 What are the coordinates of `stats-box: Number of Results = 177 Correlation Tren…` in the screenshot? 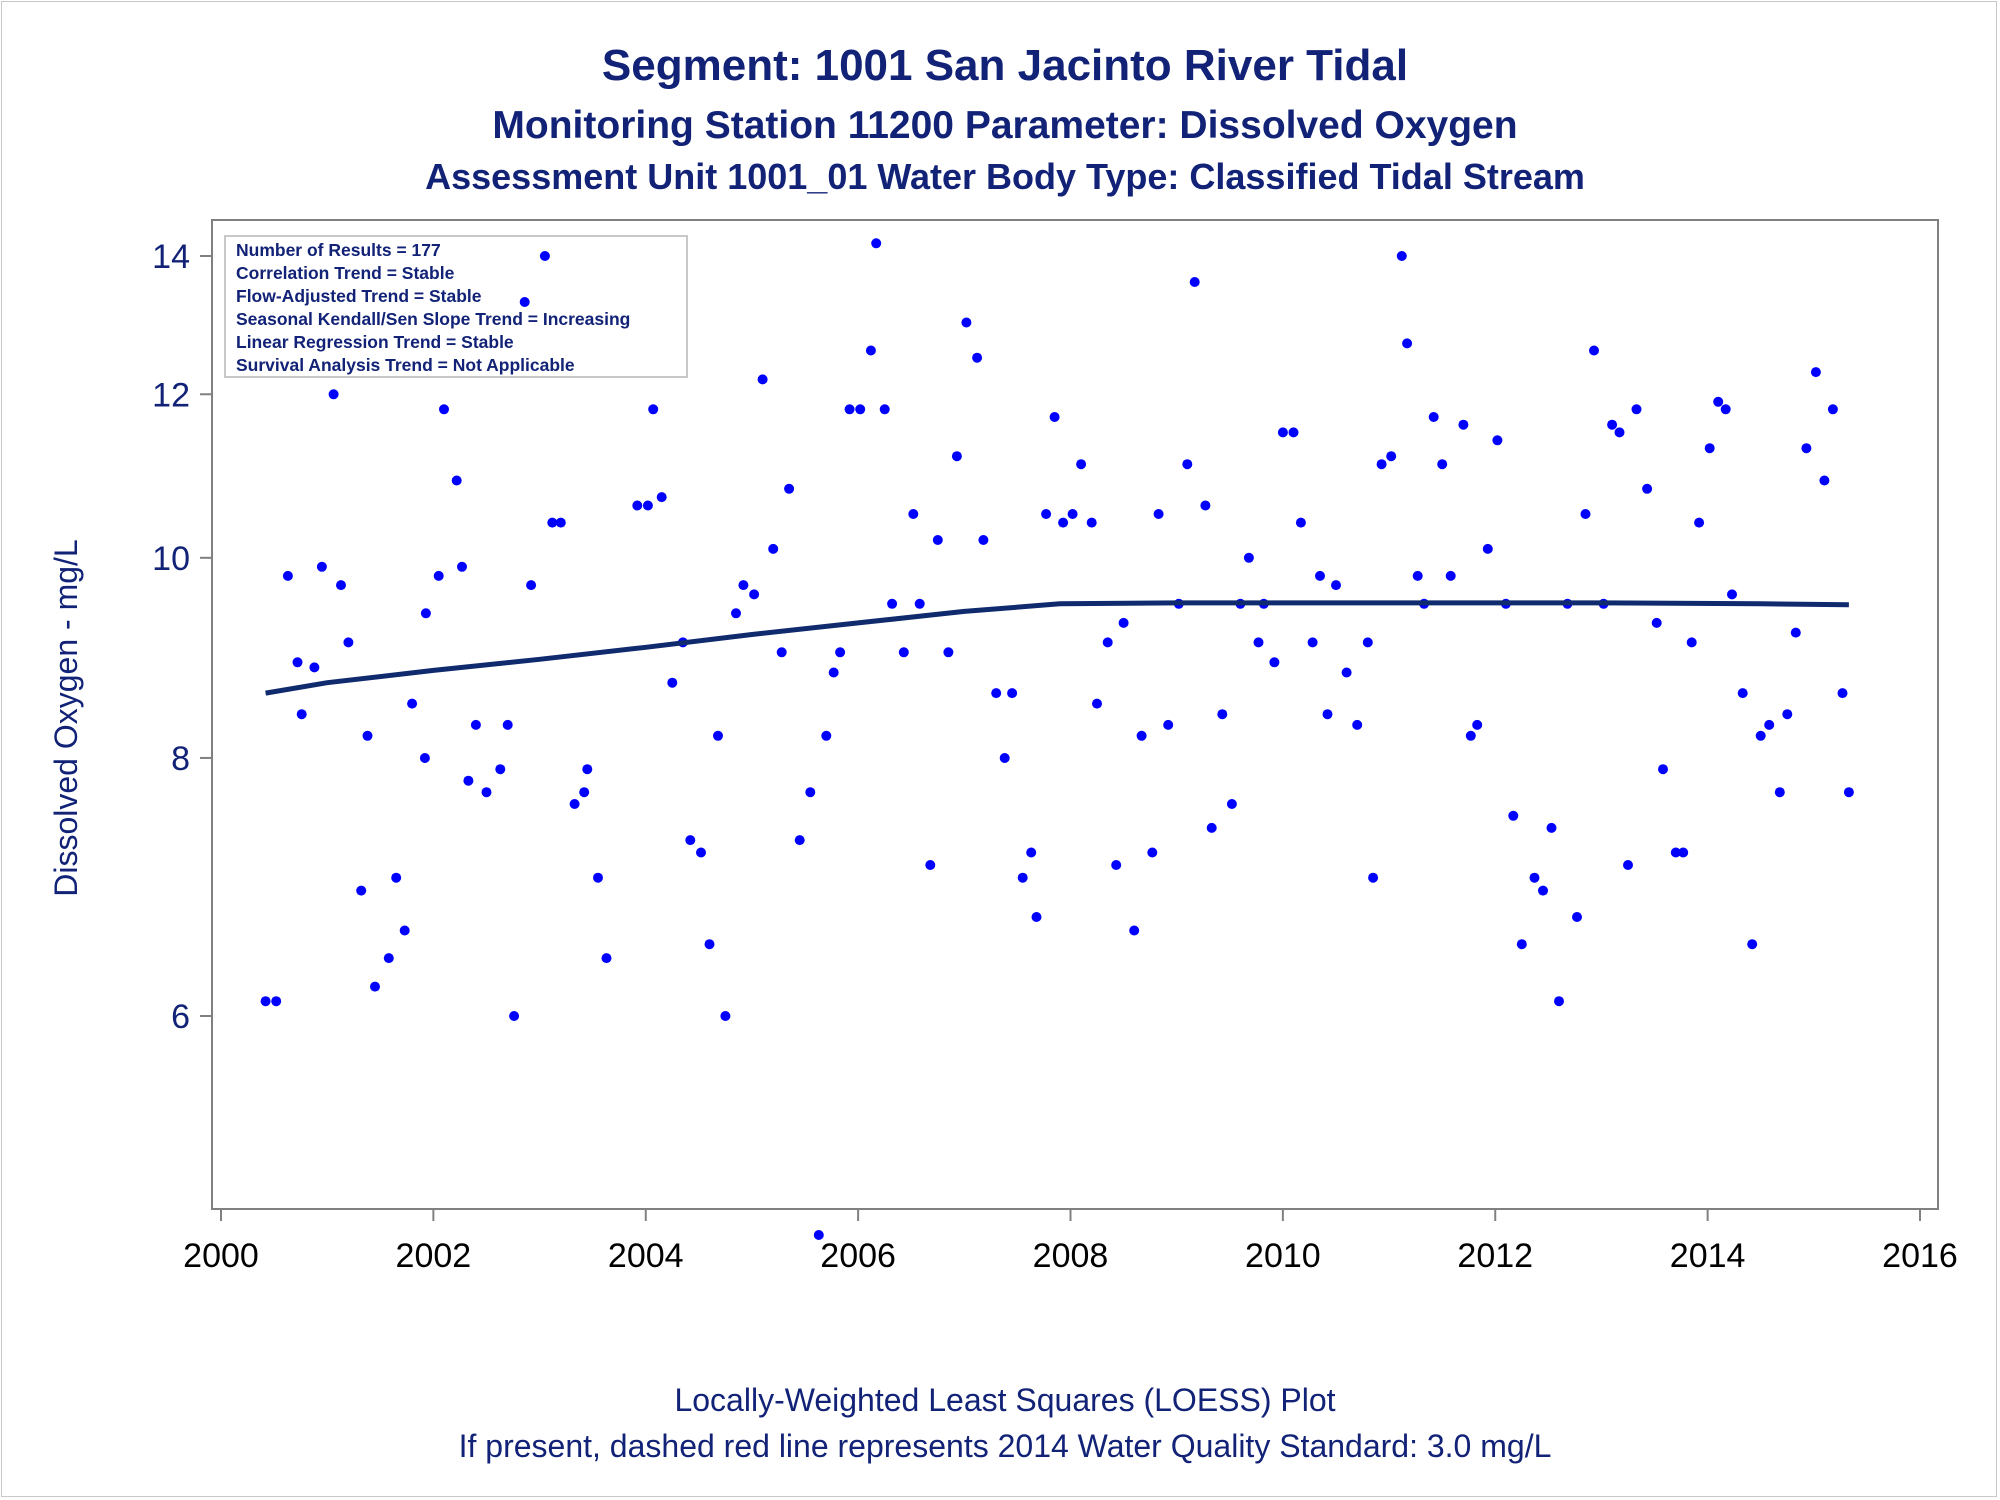 It's located at (456, 306).